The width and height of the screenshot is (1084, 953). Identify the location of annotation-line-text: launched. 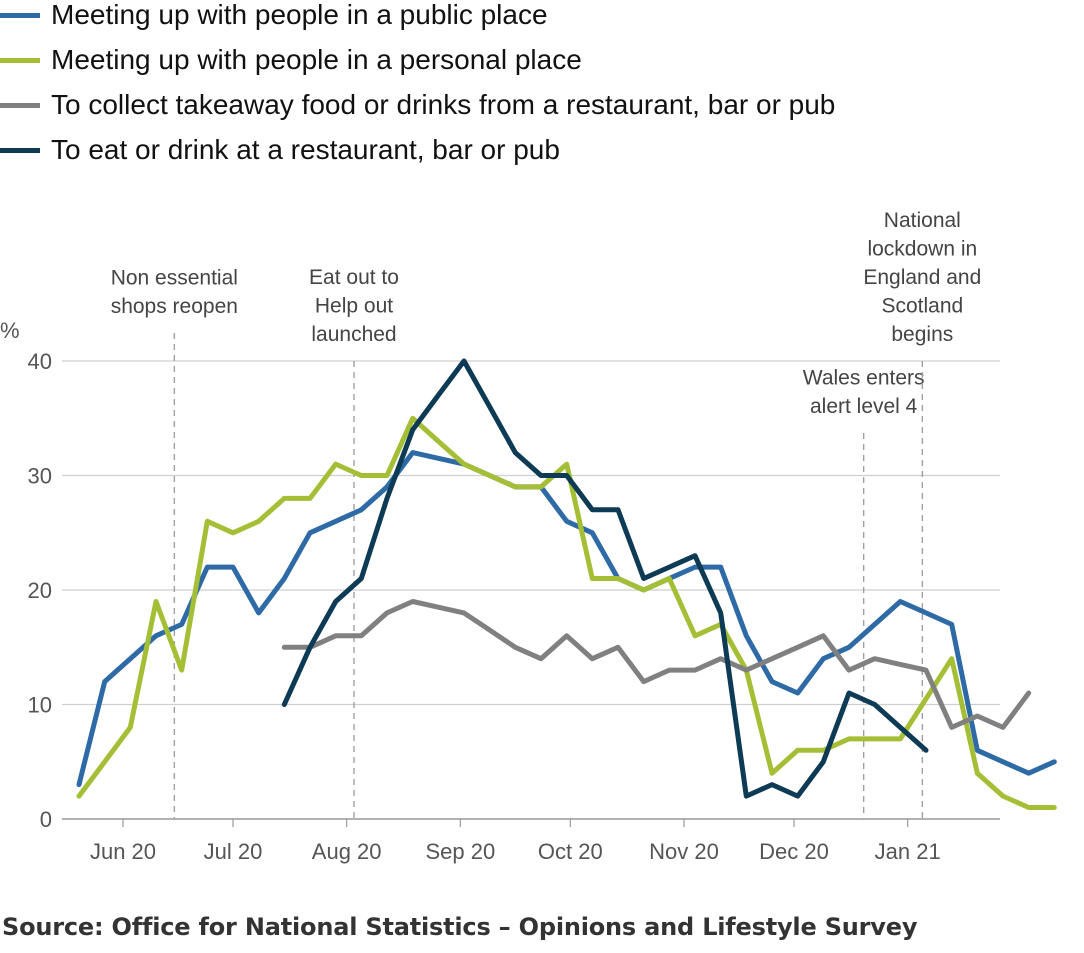
(353, 334).